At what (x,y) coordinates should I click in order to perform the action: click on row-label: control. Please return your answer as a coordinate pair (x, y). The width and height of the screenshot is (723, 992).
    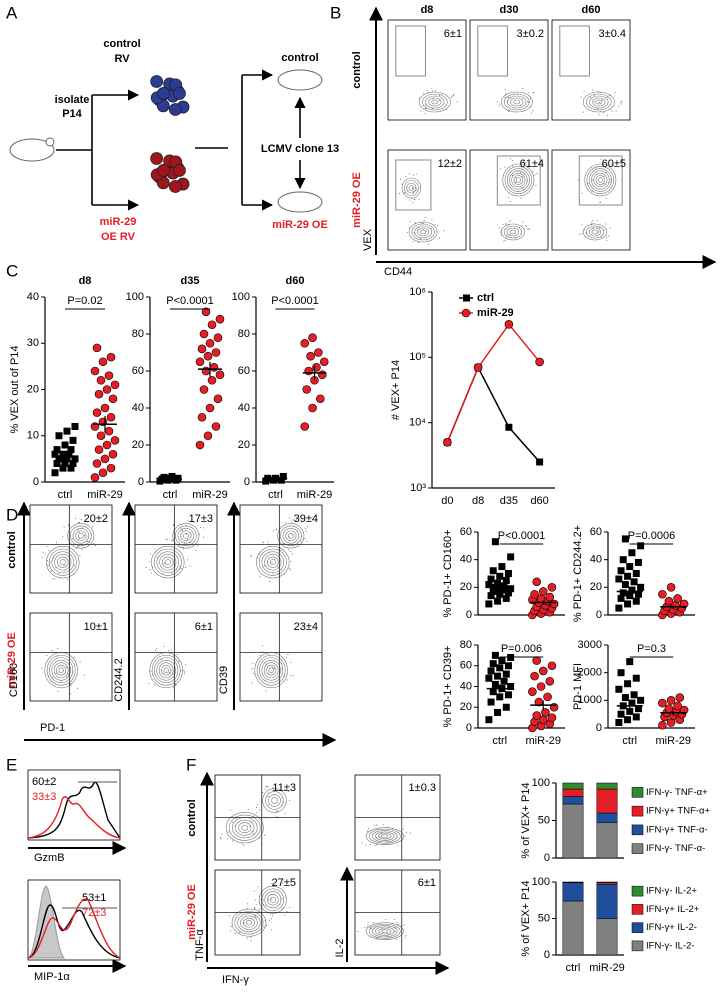
    Looking at the image, I should click on (192, 817).